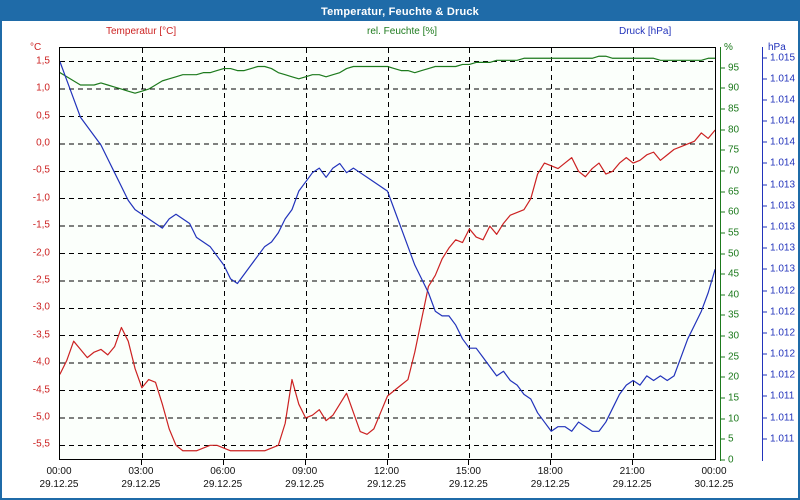  Describe the element at coordinates (632, 478) in the screenshot. I see `x-axis-tick: 21:00 29.12.25` at that location.